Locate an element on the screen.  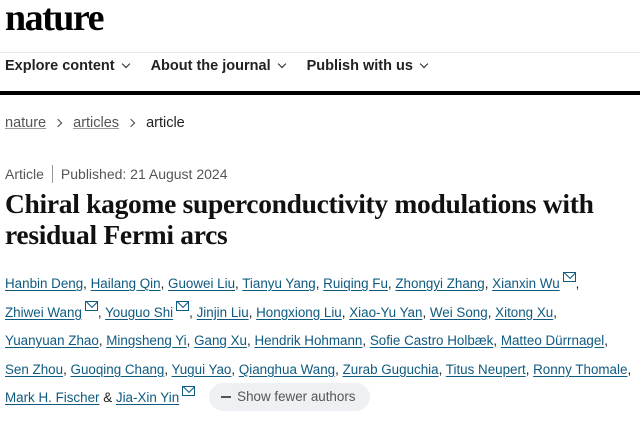
author-link: Tianyu Yang is located at coordinates (279, 283).